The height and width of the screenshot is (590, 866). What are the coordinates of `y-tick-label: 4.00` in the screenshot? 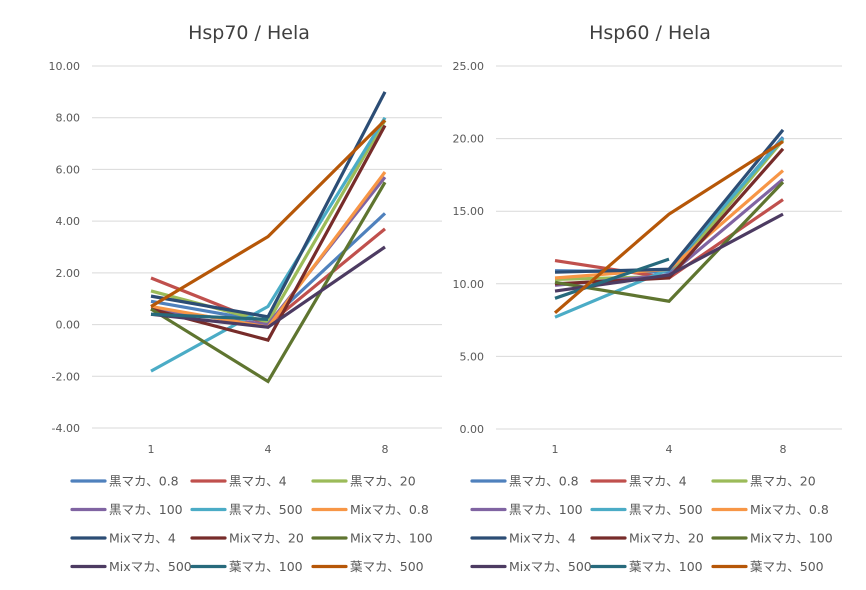 It's located at (68, 221).